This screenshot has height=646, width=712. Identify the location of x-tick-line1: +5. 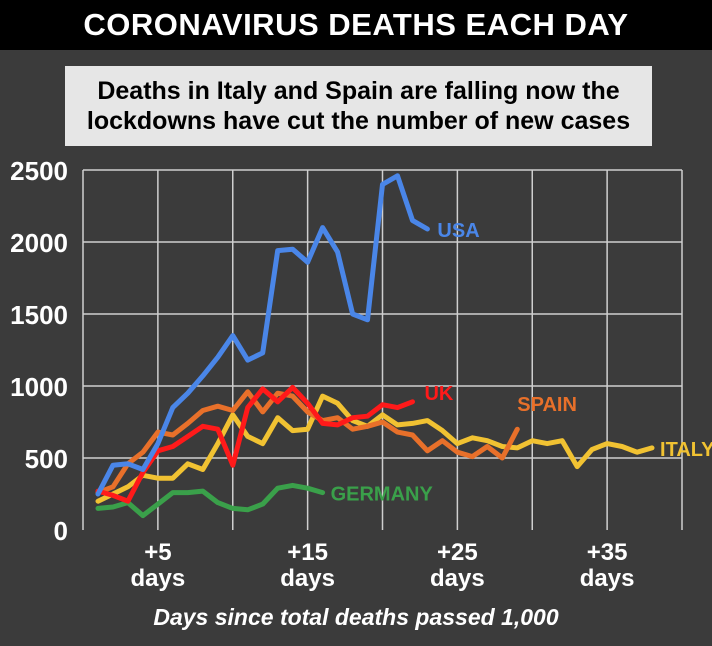
(157, 552).